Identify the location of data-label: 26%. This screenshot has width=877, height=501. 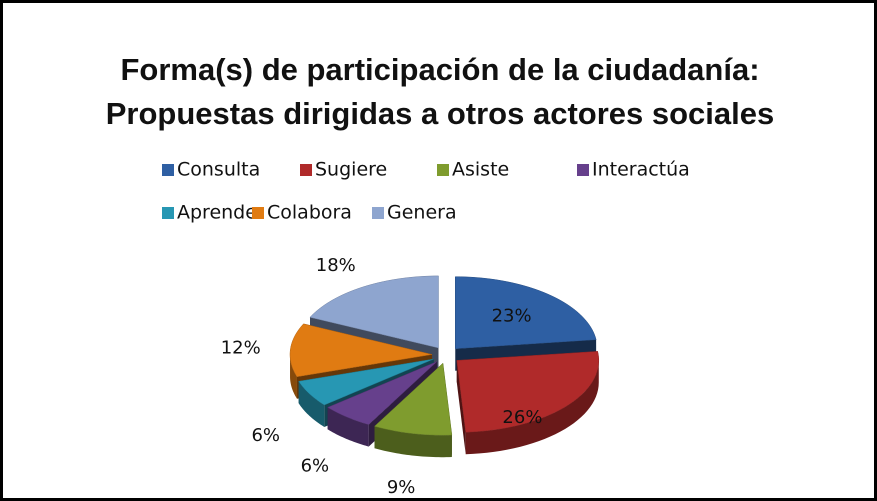
(522, 417).